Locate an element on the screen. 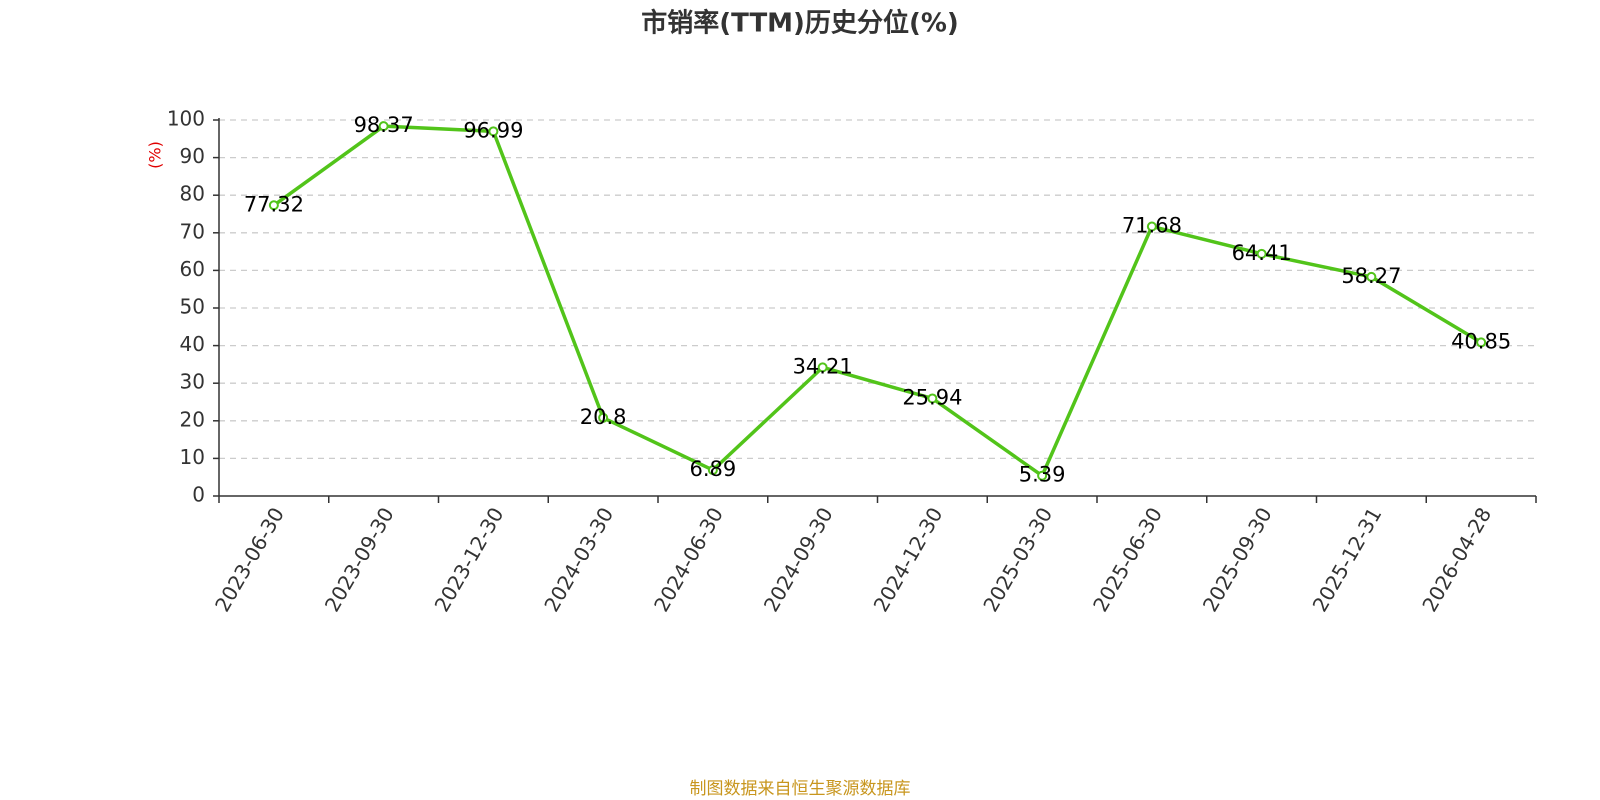  y-tick-label: 40 is located at coordinates (192, 344).